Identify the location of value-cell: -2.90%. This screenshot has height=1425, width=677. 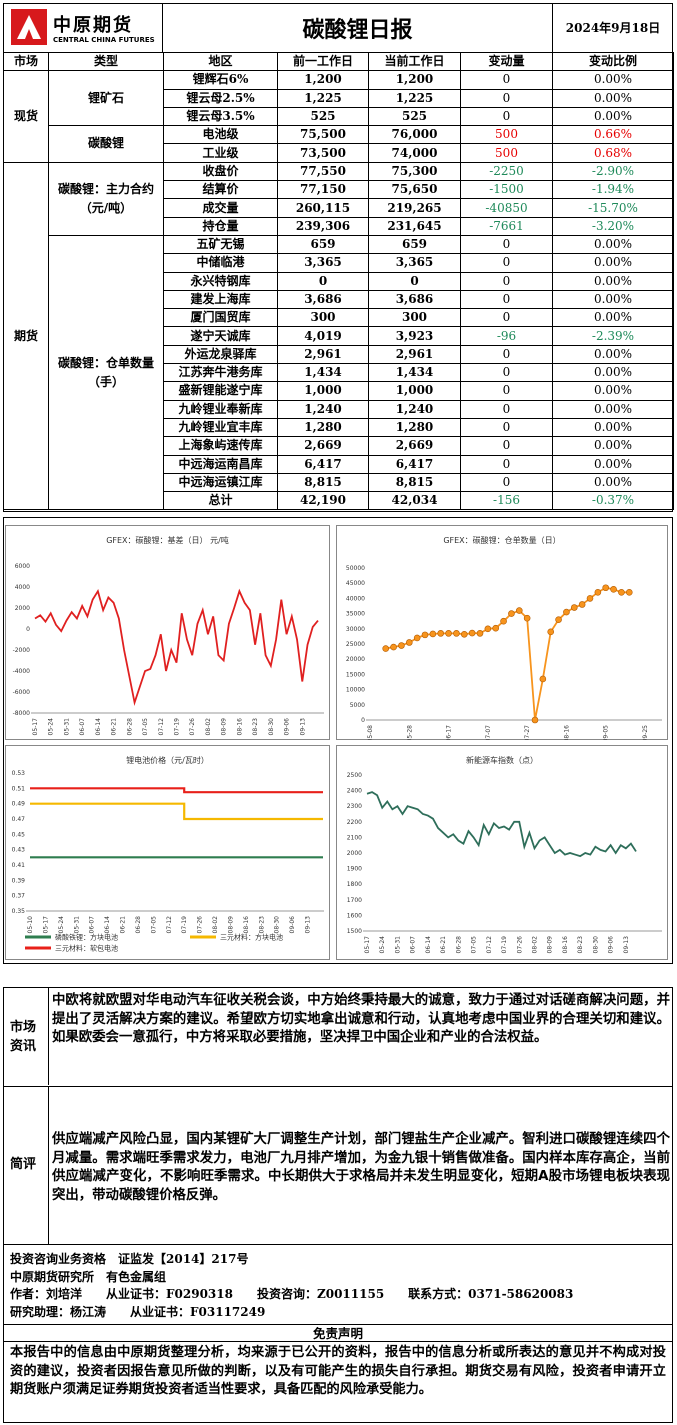
(613, 171).